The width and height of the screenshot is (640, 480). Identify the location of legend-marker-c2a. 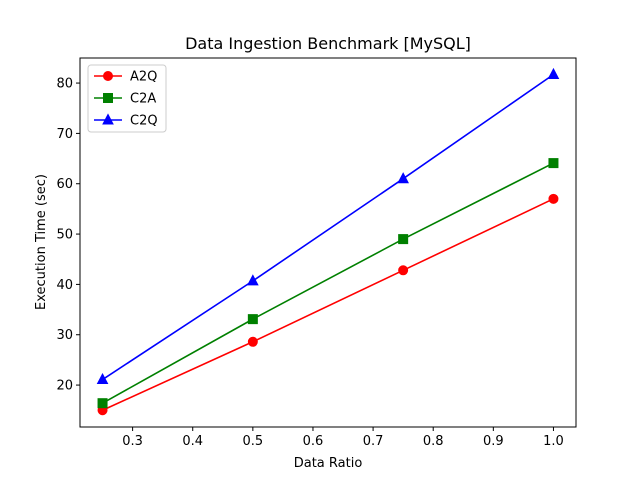
(108, 98).